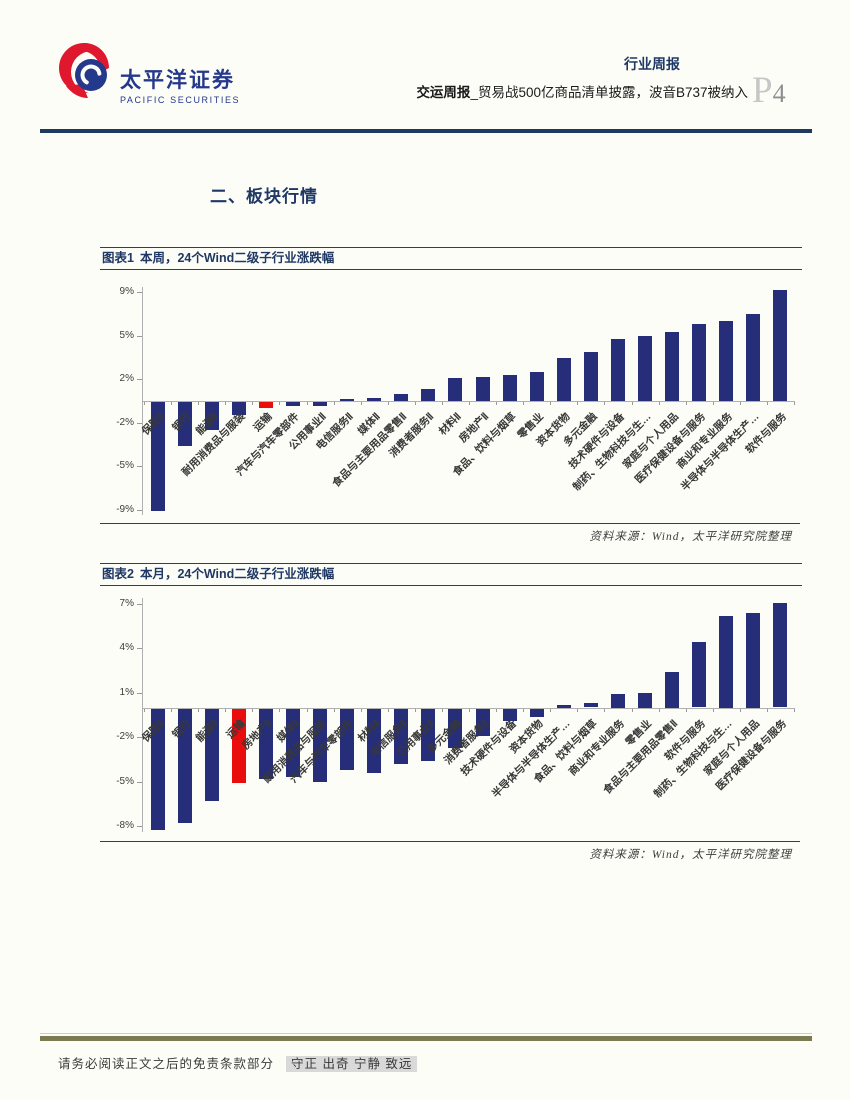  What do you see at coordinates (126, 378) in the screenshot?
I see `y-axis-tick-label: 2%` at bounding box center [126, 378].